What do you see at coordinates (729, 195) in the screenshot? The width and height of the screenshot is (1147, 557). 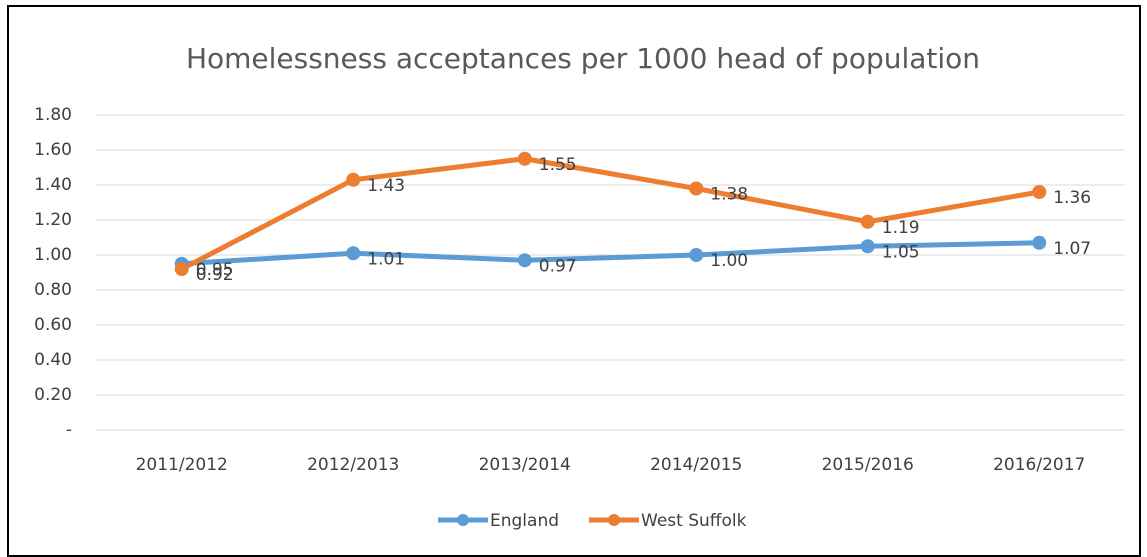 I see `data-label: 1.38` at bounding box center [729, 195].